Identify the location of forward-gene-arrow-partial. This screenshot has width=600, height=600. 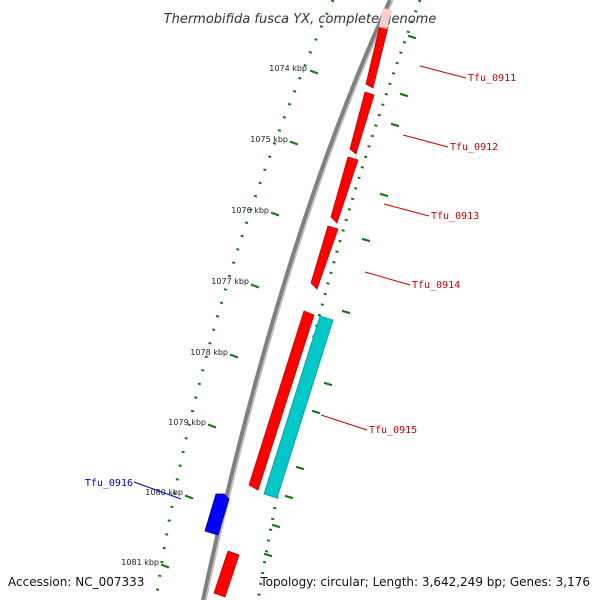
(226, 574).